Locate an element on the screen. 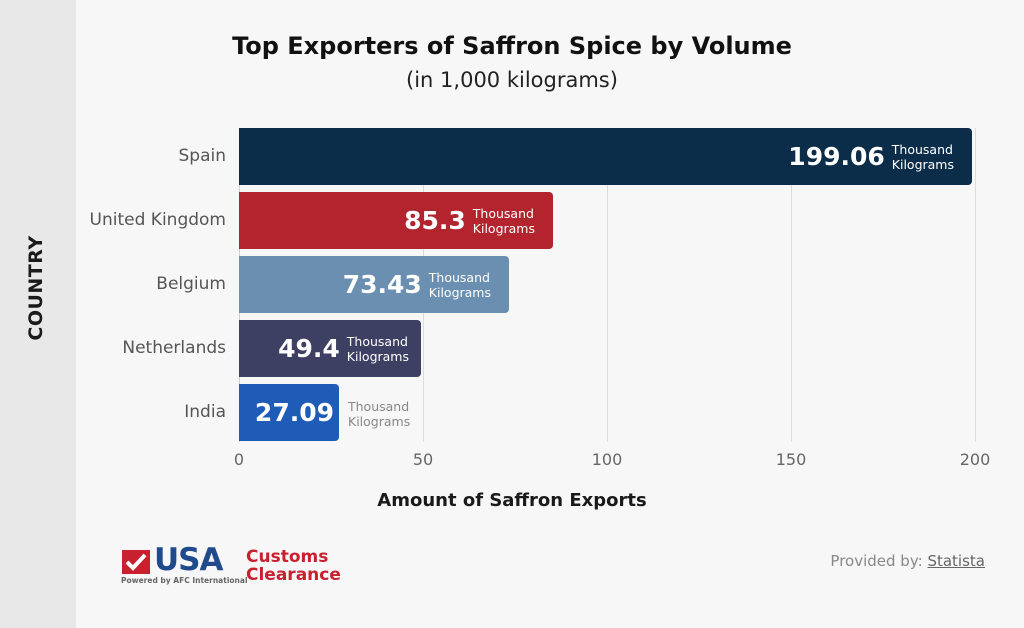 Image resolution: width=1024 pixels, height=628 pixels. bar-belgium: 73.43 Thousand Kilograms is located at coordinates (374, 284).